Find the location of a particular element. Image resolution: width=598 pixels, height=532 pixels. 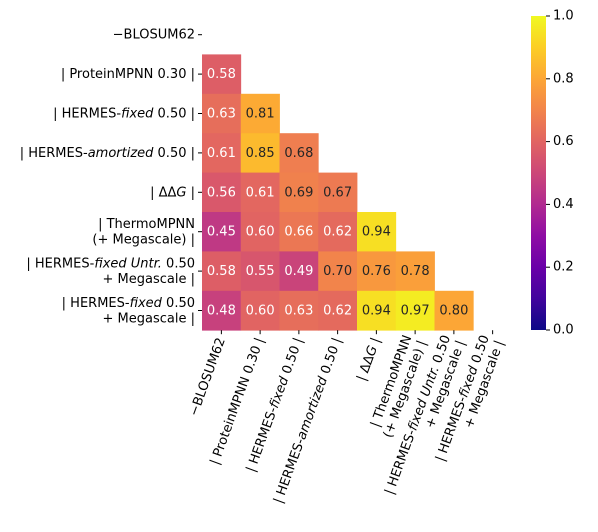

row-label: | HERMES-fixed 0.50 is located at coordinates (128, 302).